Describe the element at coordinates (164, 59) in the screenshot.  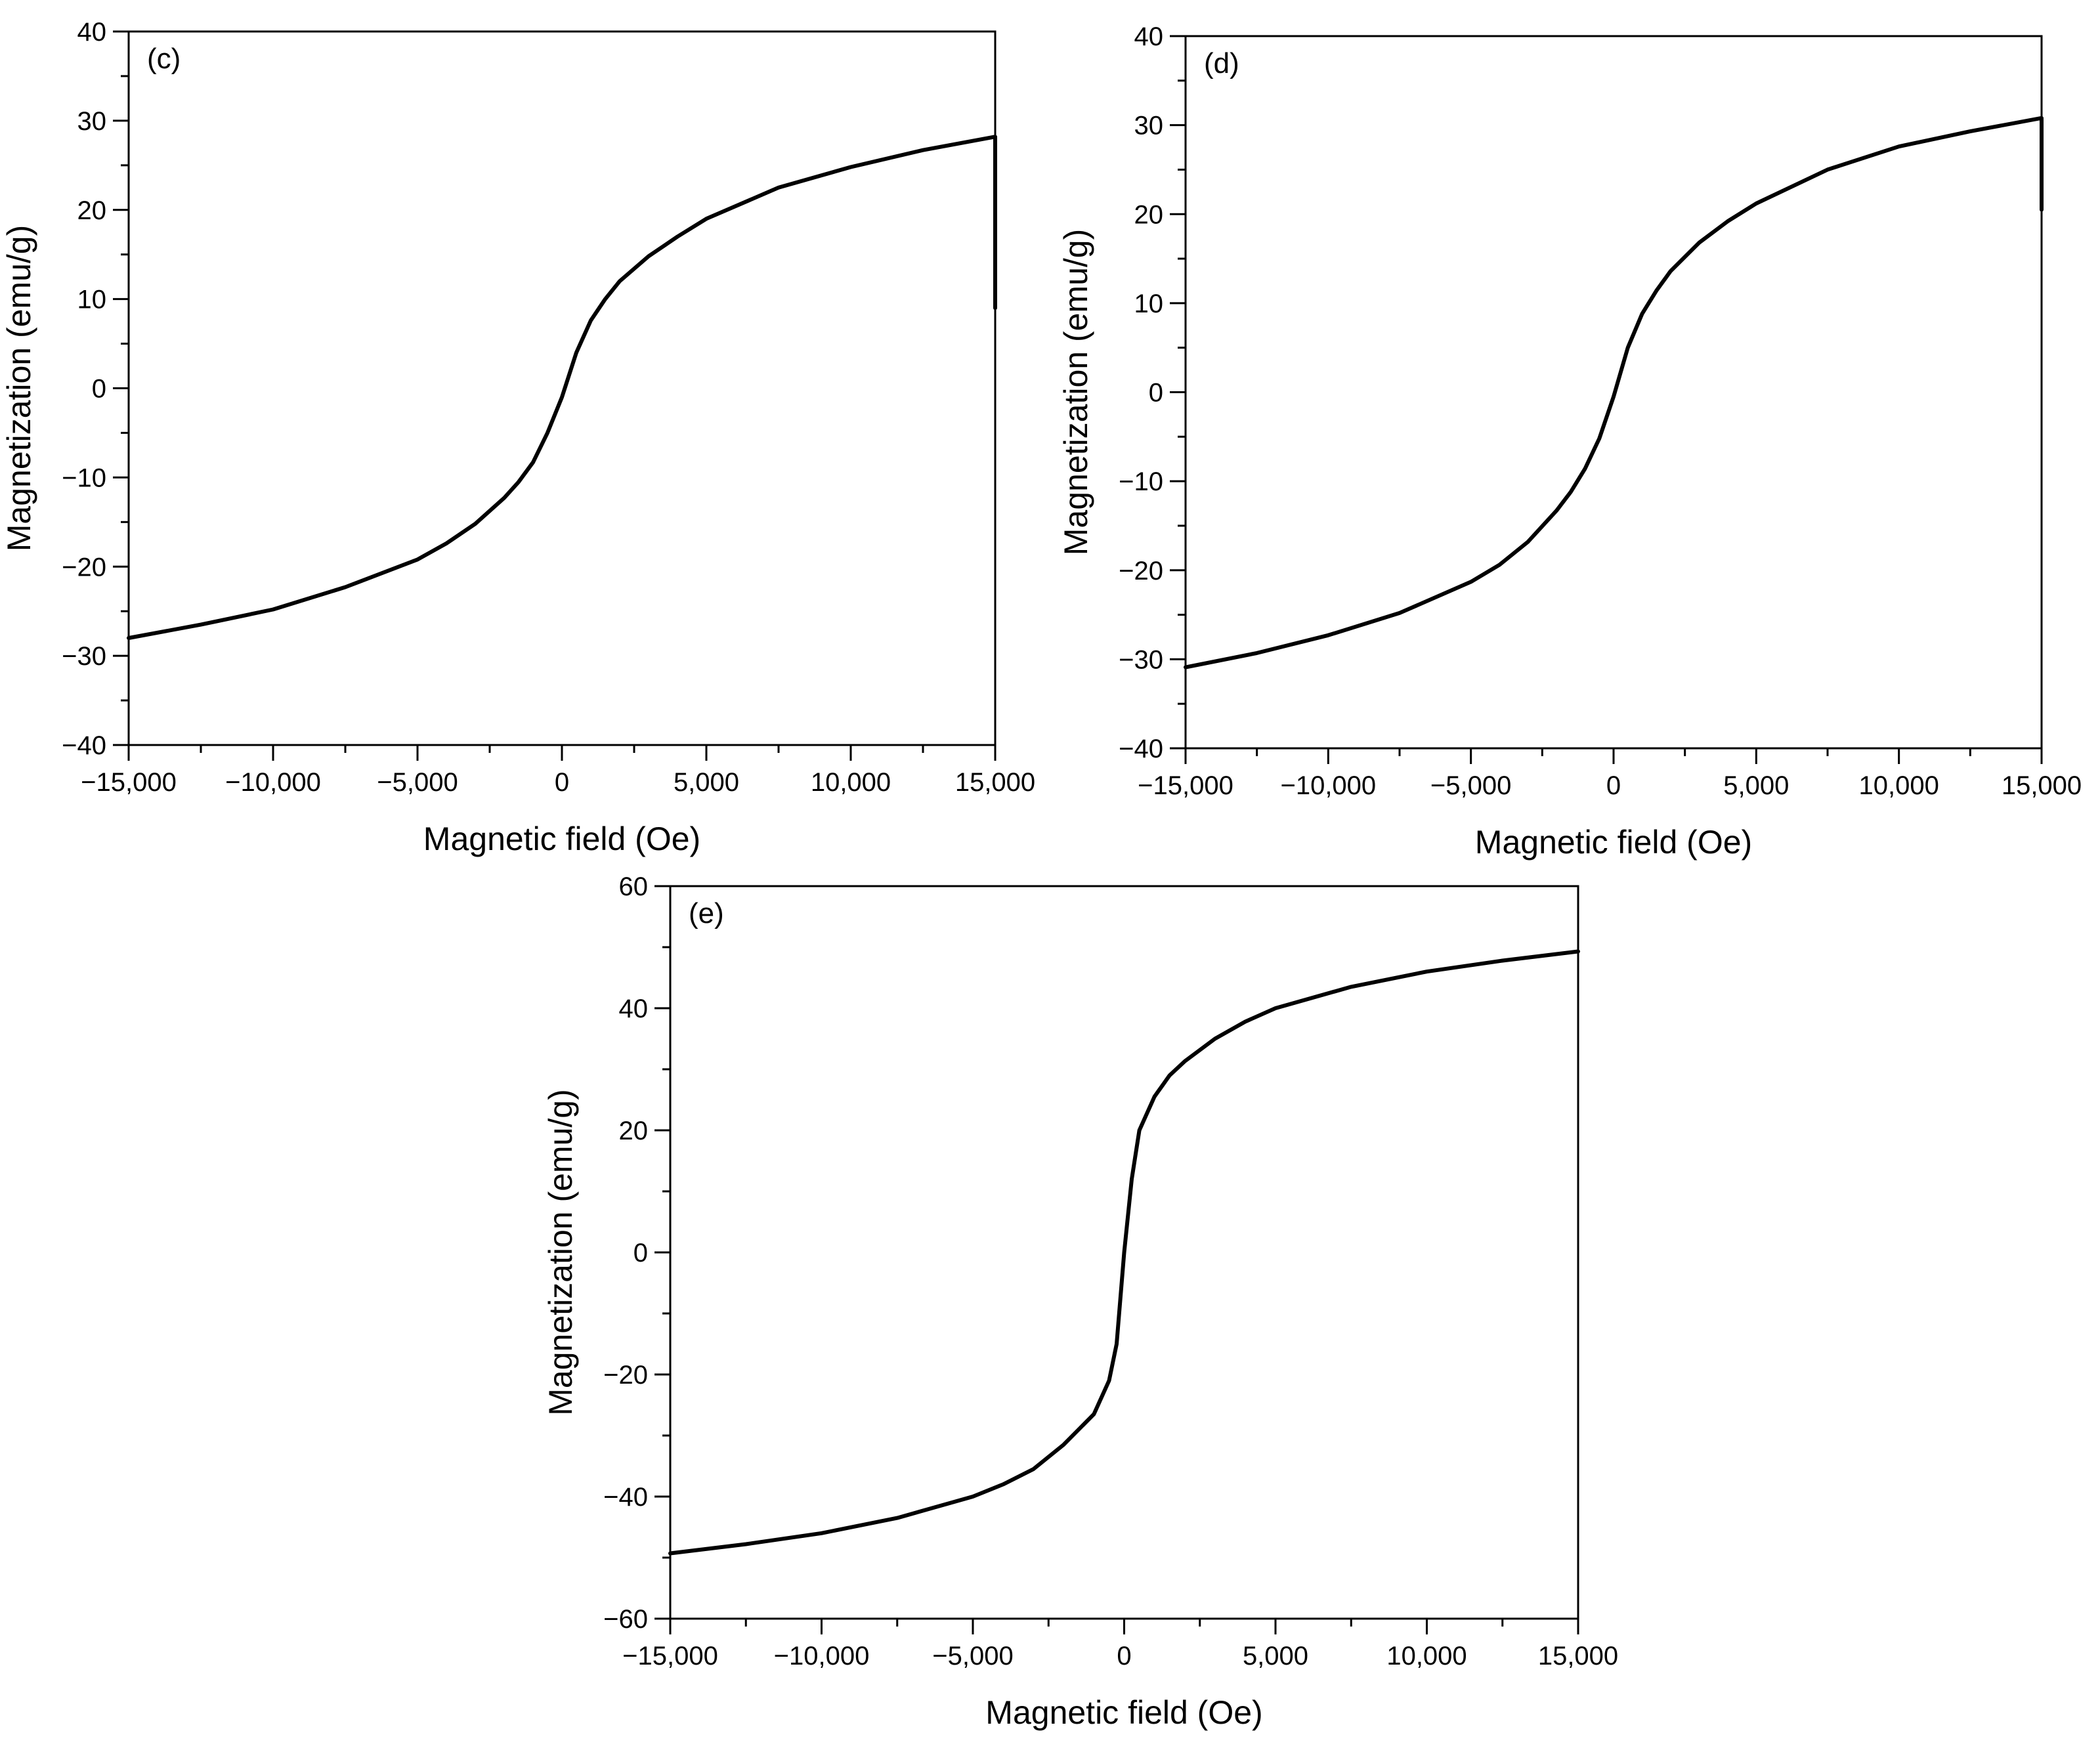
I see `panel-label: (c)` at that location.